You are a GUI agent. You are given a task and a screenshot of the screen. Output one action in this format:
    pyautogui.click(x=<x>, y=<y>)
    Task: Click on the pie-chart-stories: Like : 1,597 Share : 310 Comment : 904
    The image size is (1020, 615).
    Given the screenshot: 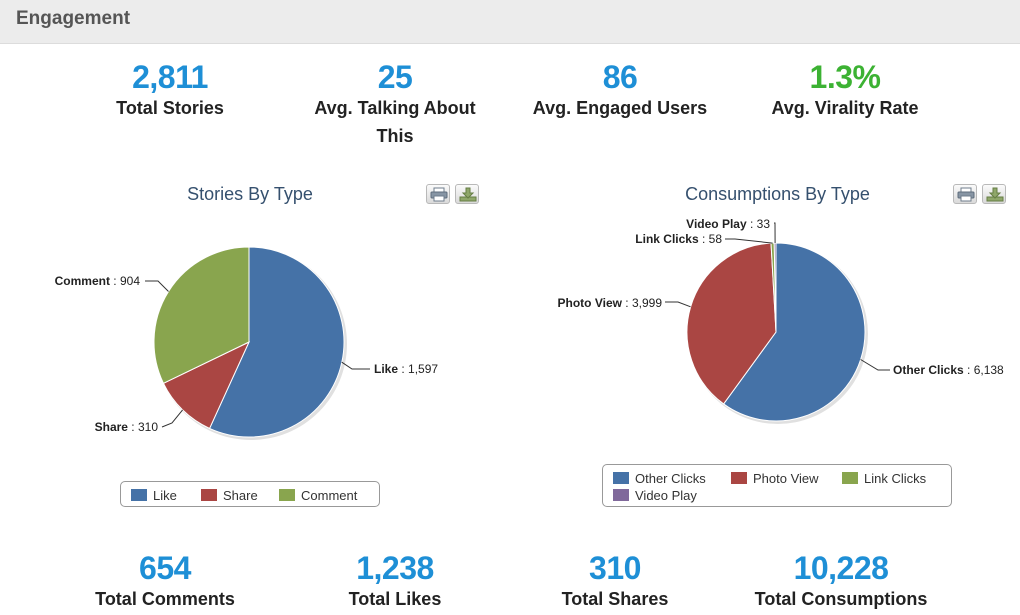 What is the action you would take?
    pyautogui.click(x=246, y=343)
    